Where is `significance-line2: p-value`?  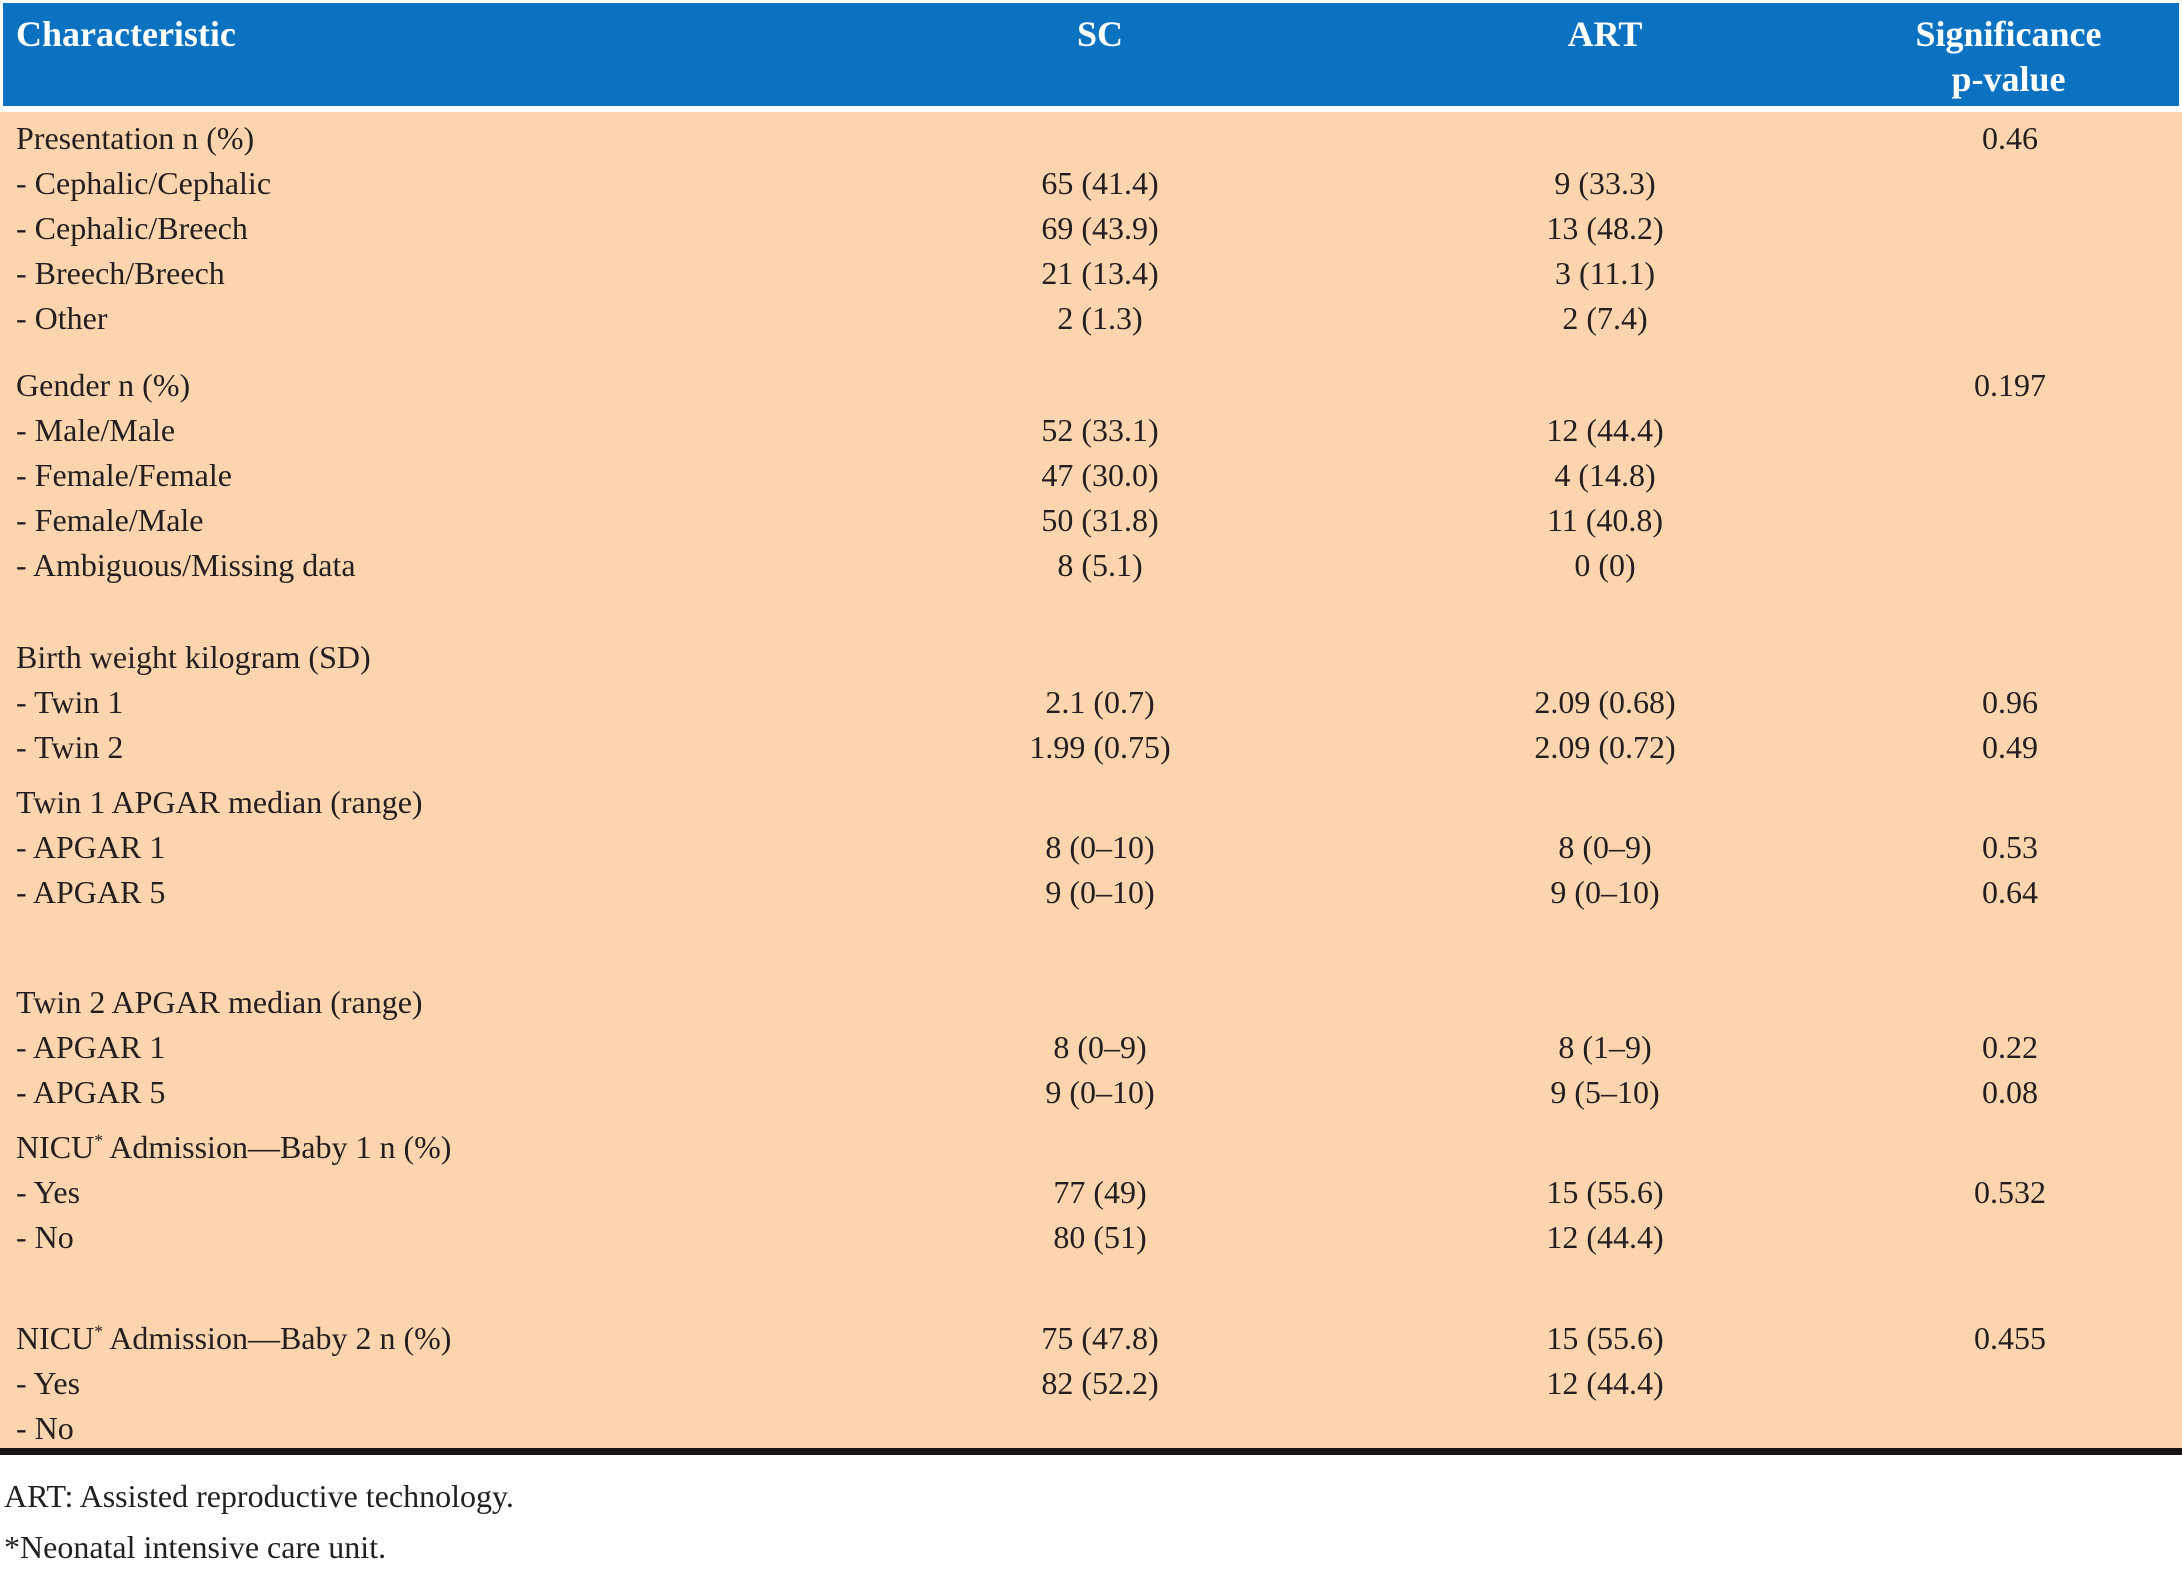
significance-line2: p-value is located at coordinates (2008, 79).